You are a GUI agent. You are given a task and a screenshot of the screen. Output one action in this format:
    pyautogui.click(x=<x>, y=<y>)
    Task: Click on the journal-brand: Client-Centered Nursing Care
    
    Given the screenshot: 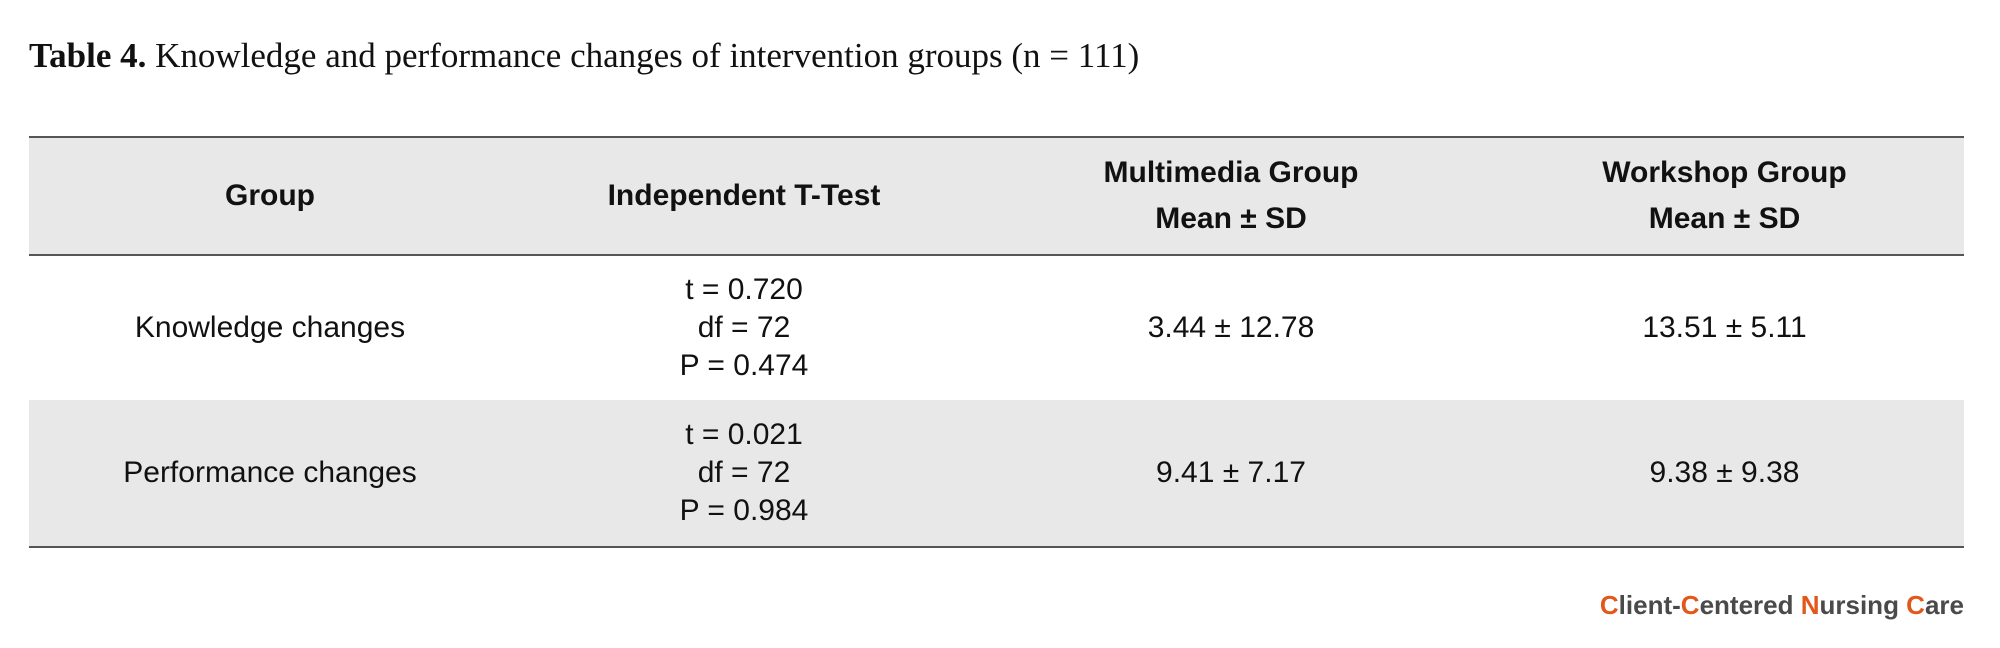 What is the action you would take?
    pyautogui.click(x=1782, y=605)
    